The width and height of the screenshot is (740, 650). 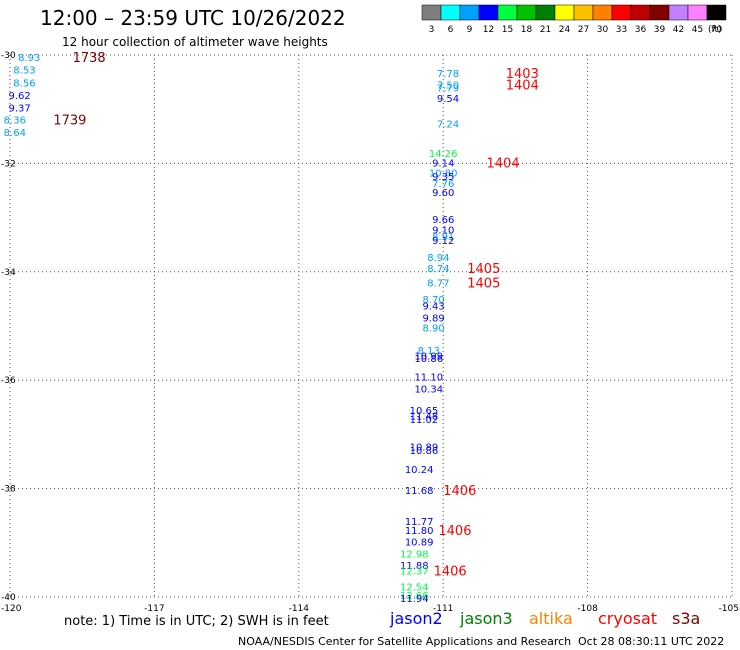 What do you see at coordinates (419, 522) in the screenshot?
I see `wave-height-point: 11.77` at bounding box center [419, 522].